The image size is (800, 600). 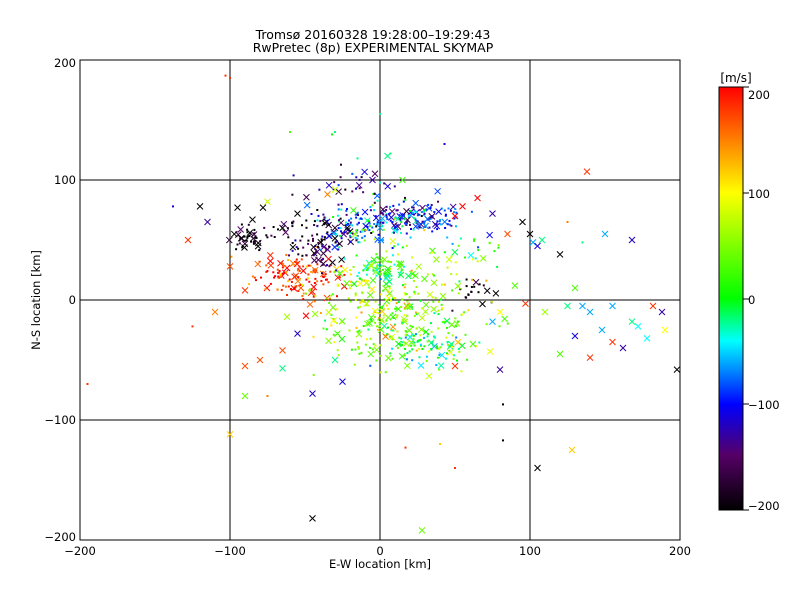 What do you see at coordinates (731, 298) in the screenshot?
I see `colorbar-gradient` at bounding box center [731, 298].